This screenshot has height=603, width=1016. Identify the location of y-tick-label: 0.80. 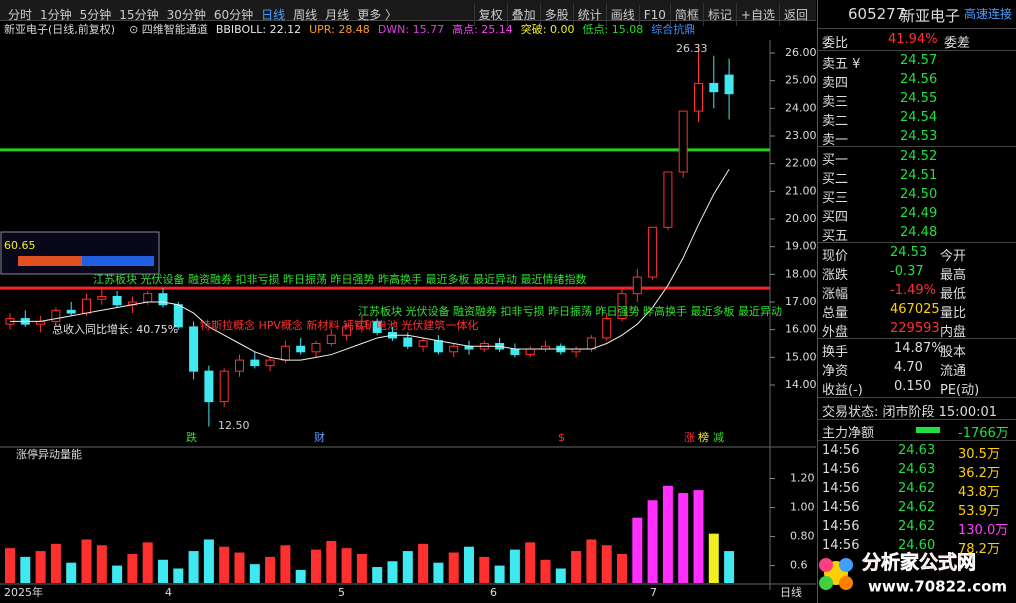
(802, 536).